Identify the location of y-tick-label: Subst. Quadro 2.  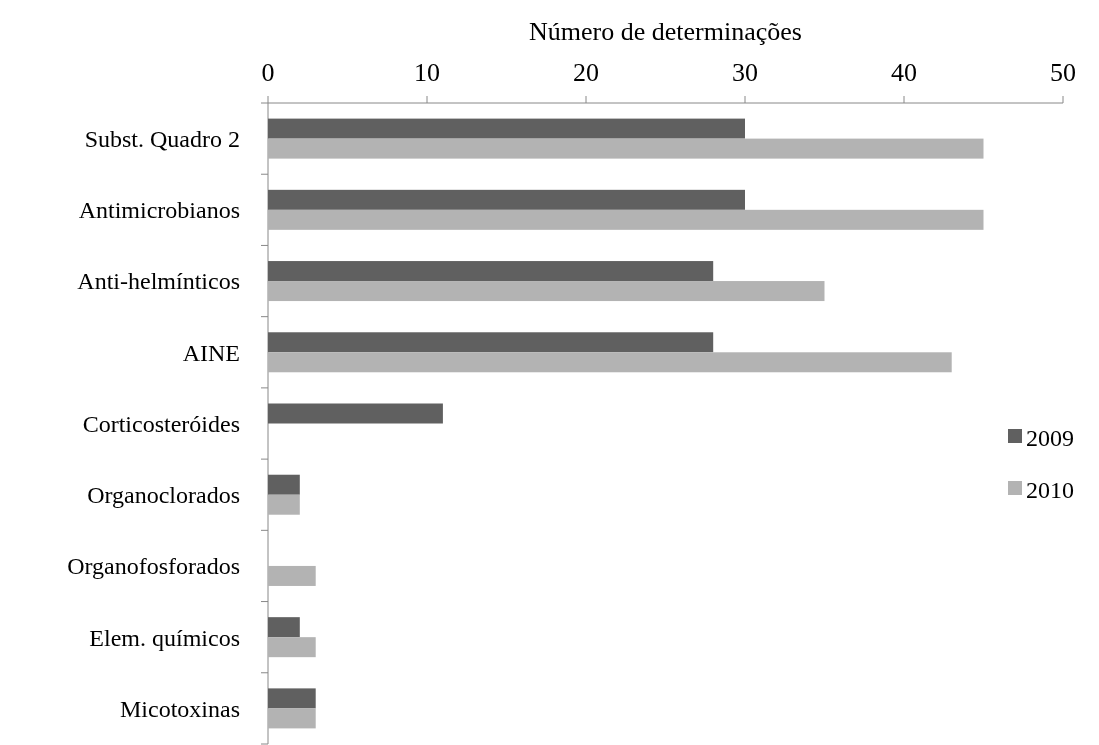
(162, 139).